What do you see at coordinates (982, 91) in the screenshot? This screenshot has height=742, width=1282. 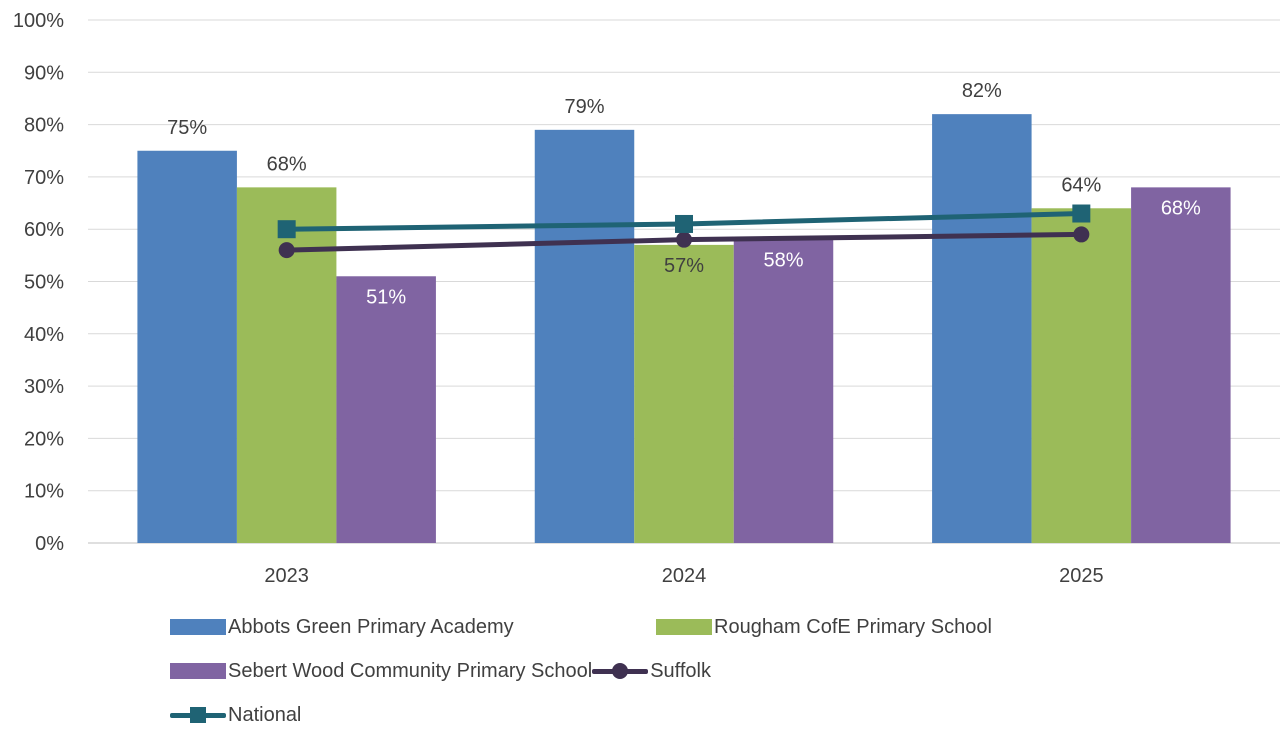 I see `data-label: 82%` at bounding box center [982, 91].